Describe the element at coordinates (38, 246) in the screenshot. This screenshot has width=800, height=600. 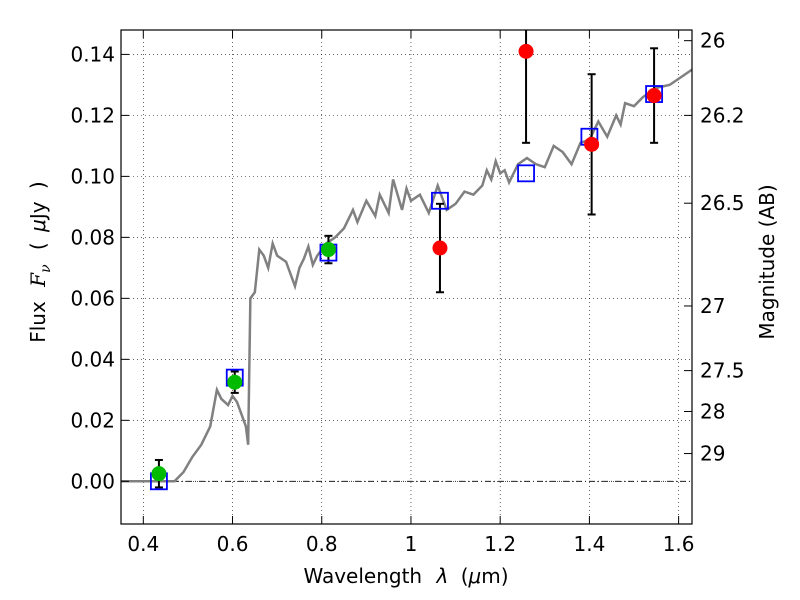
I see `y-axis-label-open-paren: (` at that location.